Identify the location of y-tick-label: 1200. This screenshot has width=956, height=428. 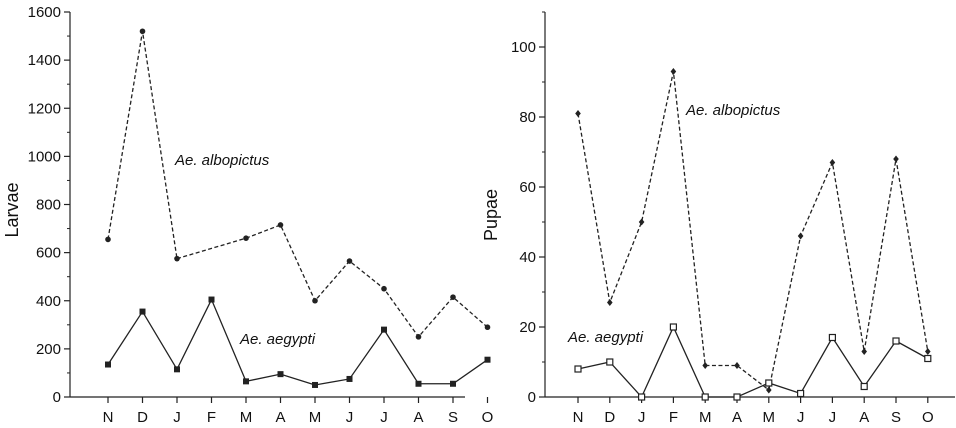
(44, 108).